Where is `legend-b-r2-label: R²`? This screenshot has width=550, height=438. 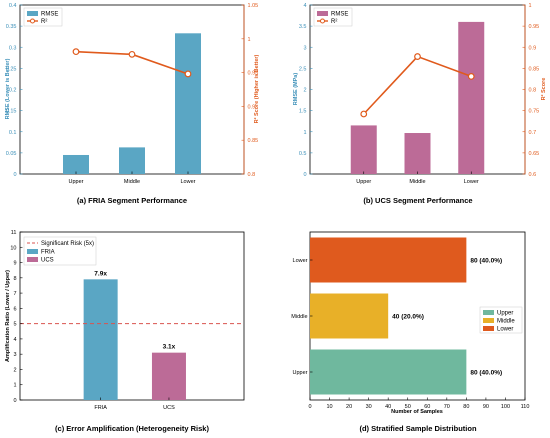
legend-b-r2-label: R² is located at coordinates (334, 22).